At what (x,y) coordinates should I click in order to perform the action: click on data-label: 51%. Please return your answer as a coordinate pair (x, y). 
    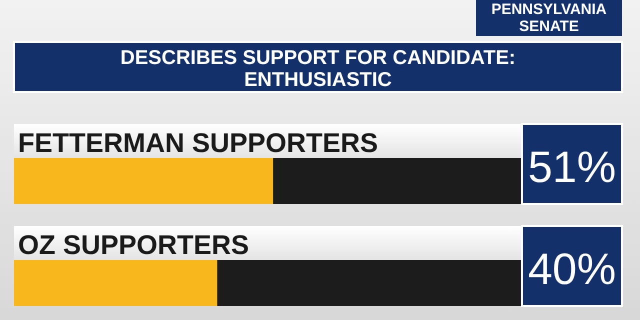
    Looking at the image, I should click on (572, 167).